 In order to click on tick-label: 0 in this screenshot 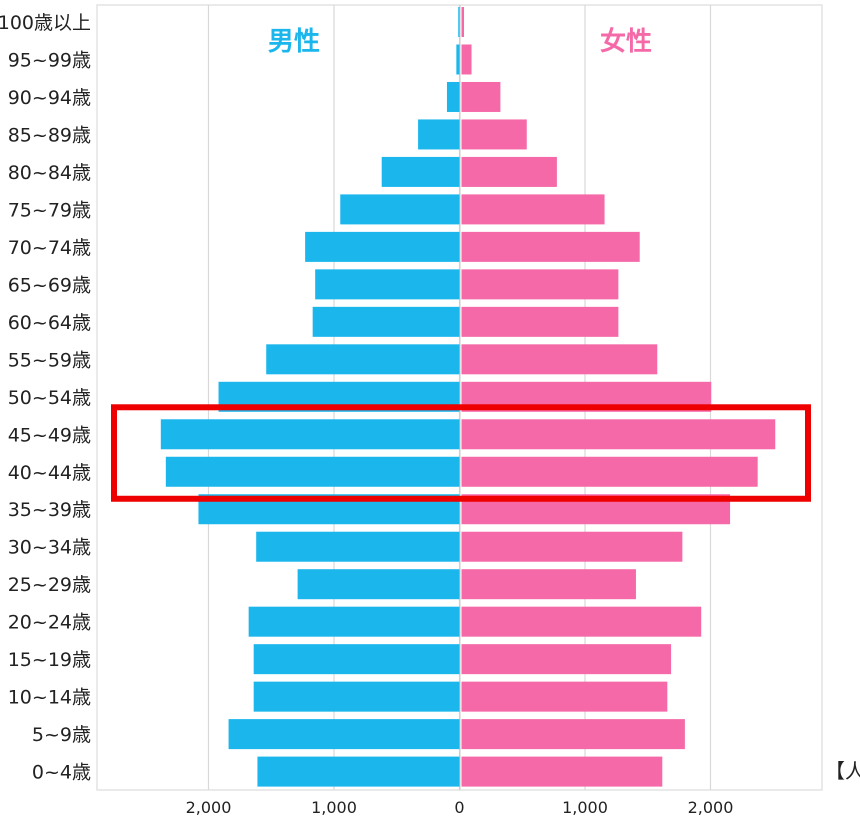, I will do `click(459, 807)`.